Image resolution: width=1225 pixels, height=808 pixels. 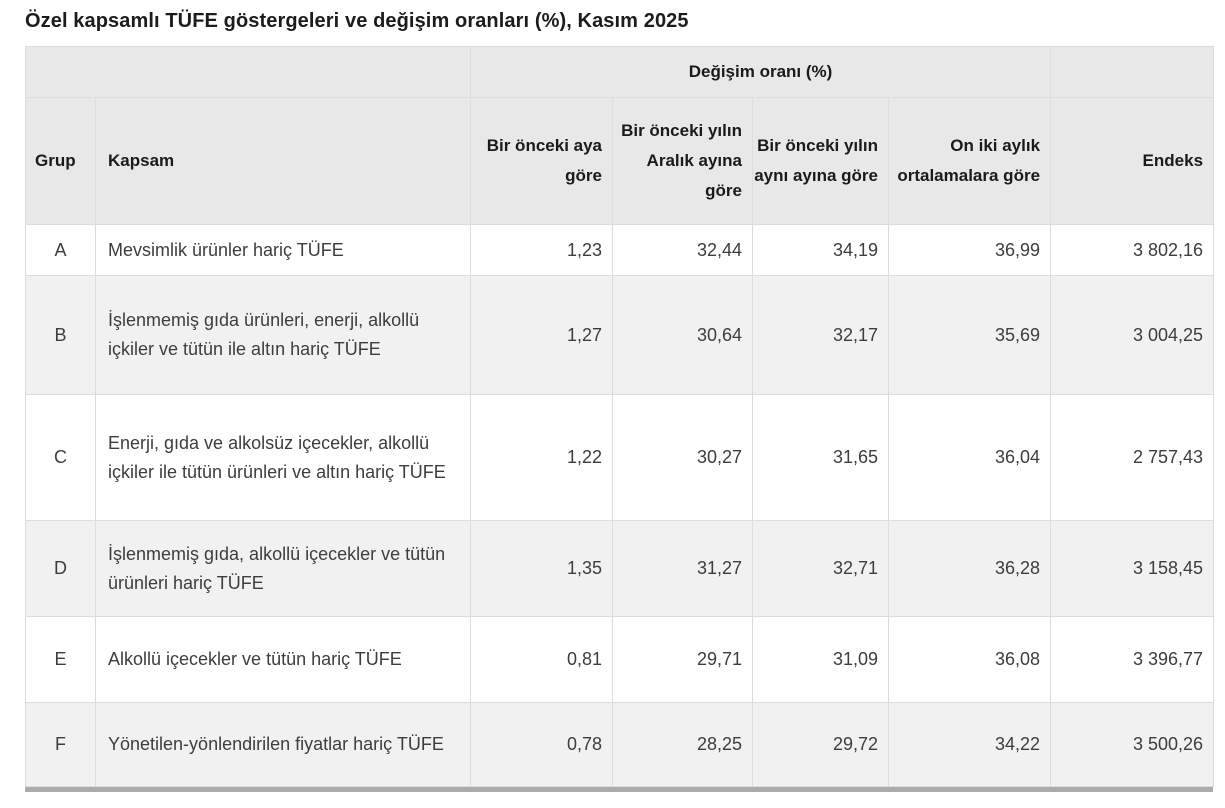 What do you see at coordinates (283, 659) in the screenshot?
I see `kapsam-cell: Alkollü içecekler ve tütün hariç TÜFE` at bounding box center [283, 659].